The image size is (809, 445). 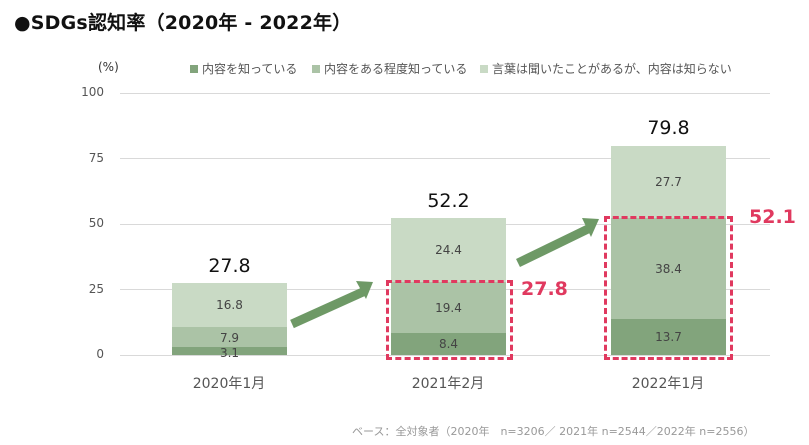 What do you see at coordinates (612, 69) in the screenshot?
I see `legend-label: 言葉は聞いたことがあるが、内容は知らない` at bounding box center [612, 69].